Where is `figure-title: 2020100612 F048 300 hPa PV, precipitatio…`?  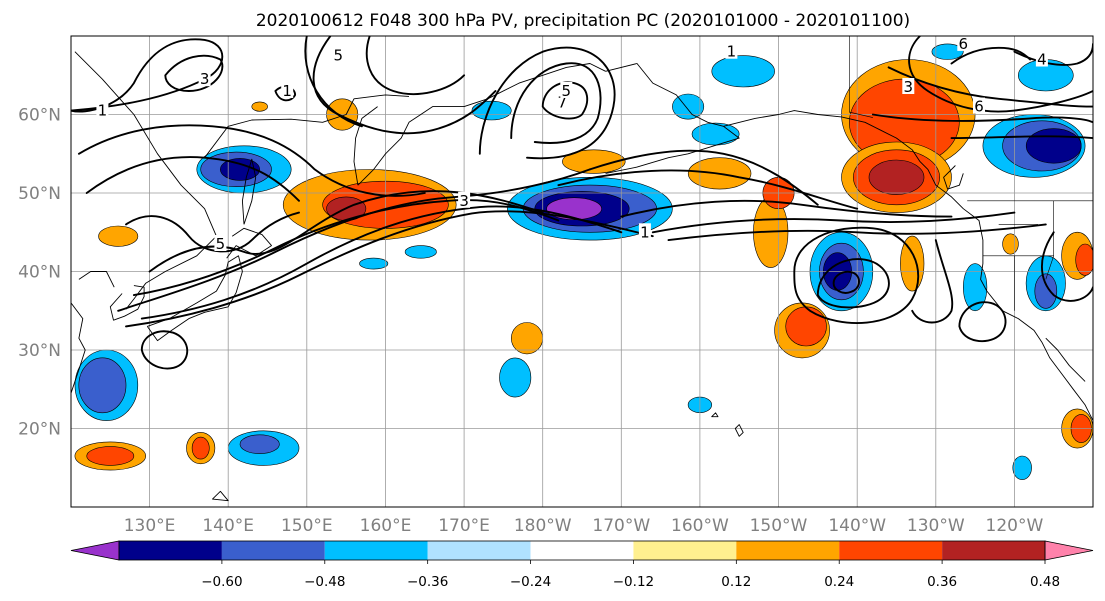 figure-title: 2020100612 F048 300 hPa PV, precipitatio… is located at coordinates (583, 21).